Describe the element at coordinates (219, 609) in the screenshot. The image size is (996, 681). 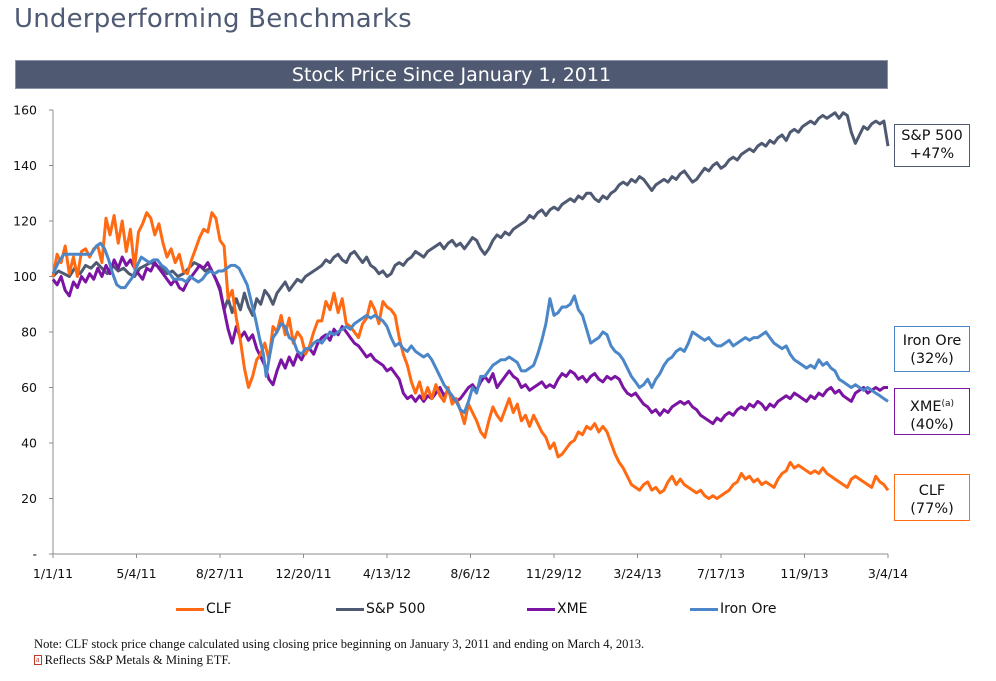
I see `legend-label-clf: CLF` at that location.